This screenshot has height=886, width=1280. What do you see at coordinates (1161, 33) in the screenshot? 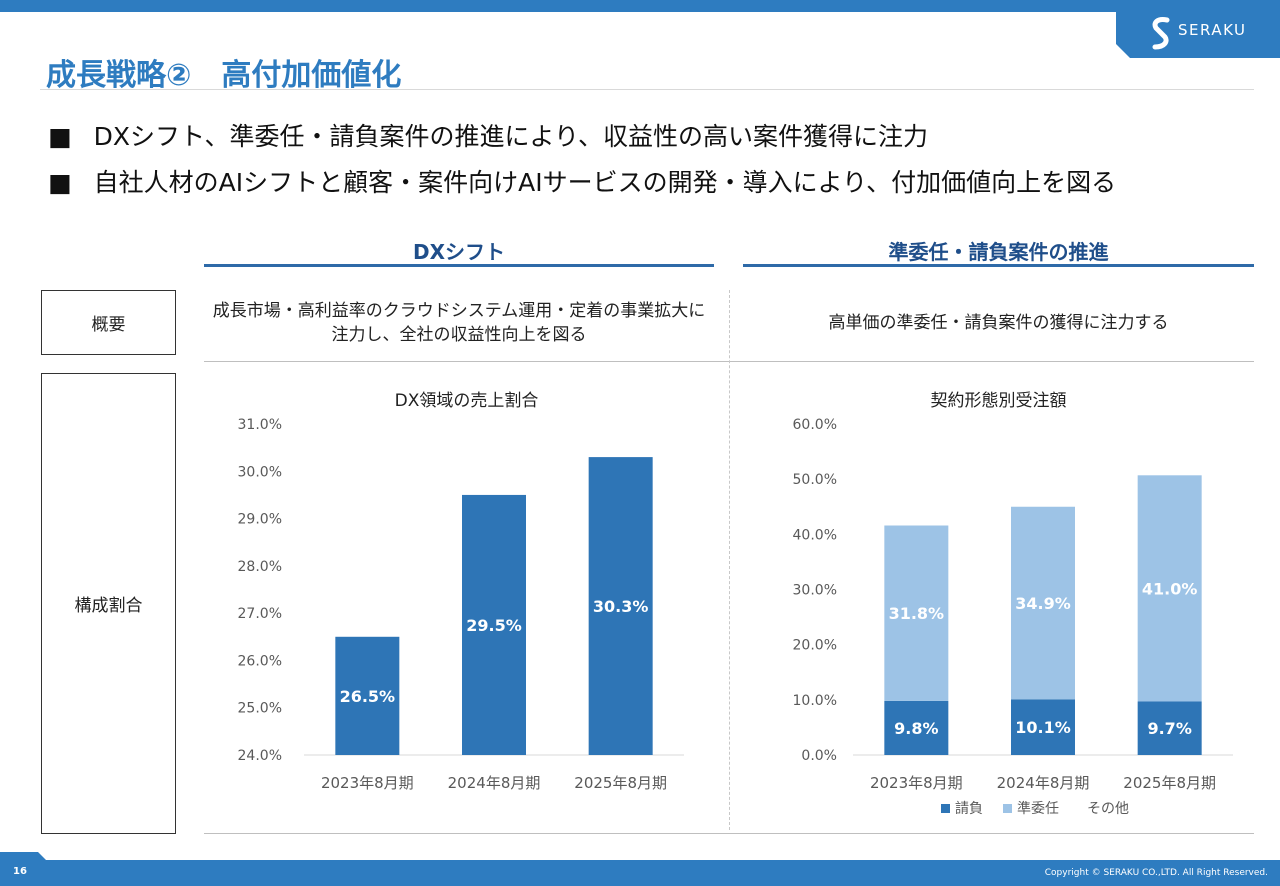
I see `brand-logo-icon` at bounding box center [1161, 33].